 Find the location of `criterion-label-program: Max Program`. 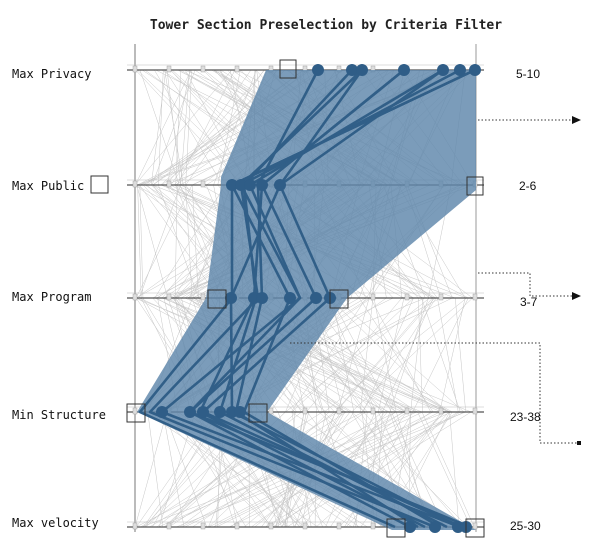

criterion-label-program: Max Program is located at coordinates (51, 297).